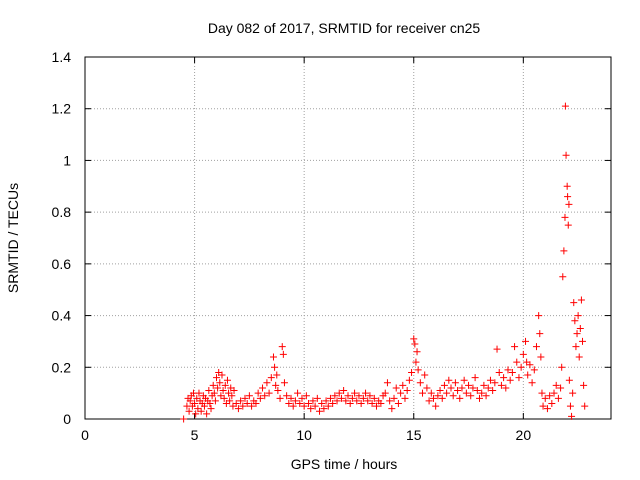  What do you see at coordinates (304, 435) in the screenshot?
I see `x-tick-label: 10` at bounding box center [304, 435].